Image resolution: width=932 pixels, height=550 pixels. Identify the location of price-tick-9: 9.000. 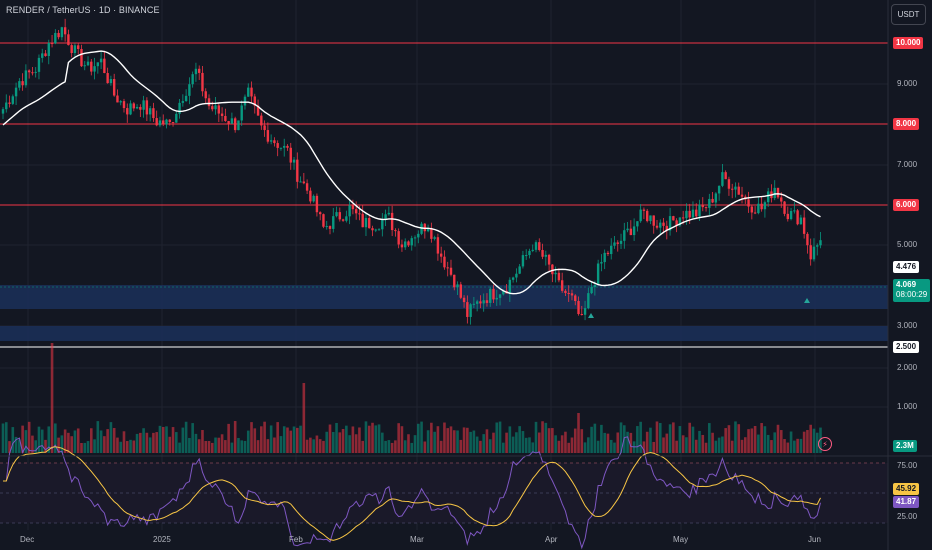
(907, 83).